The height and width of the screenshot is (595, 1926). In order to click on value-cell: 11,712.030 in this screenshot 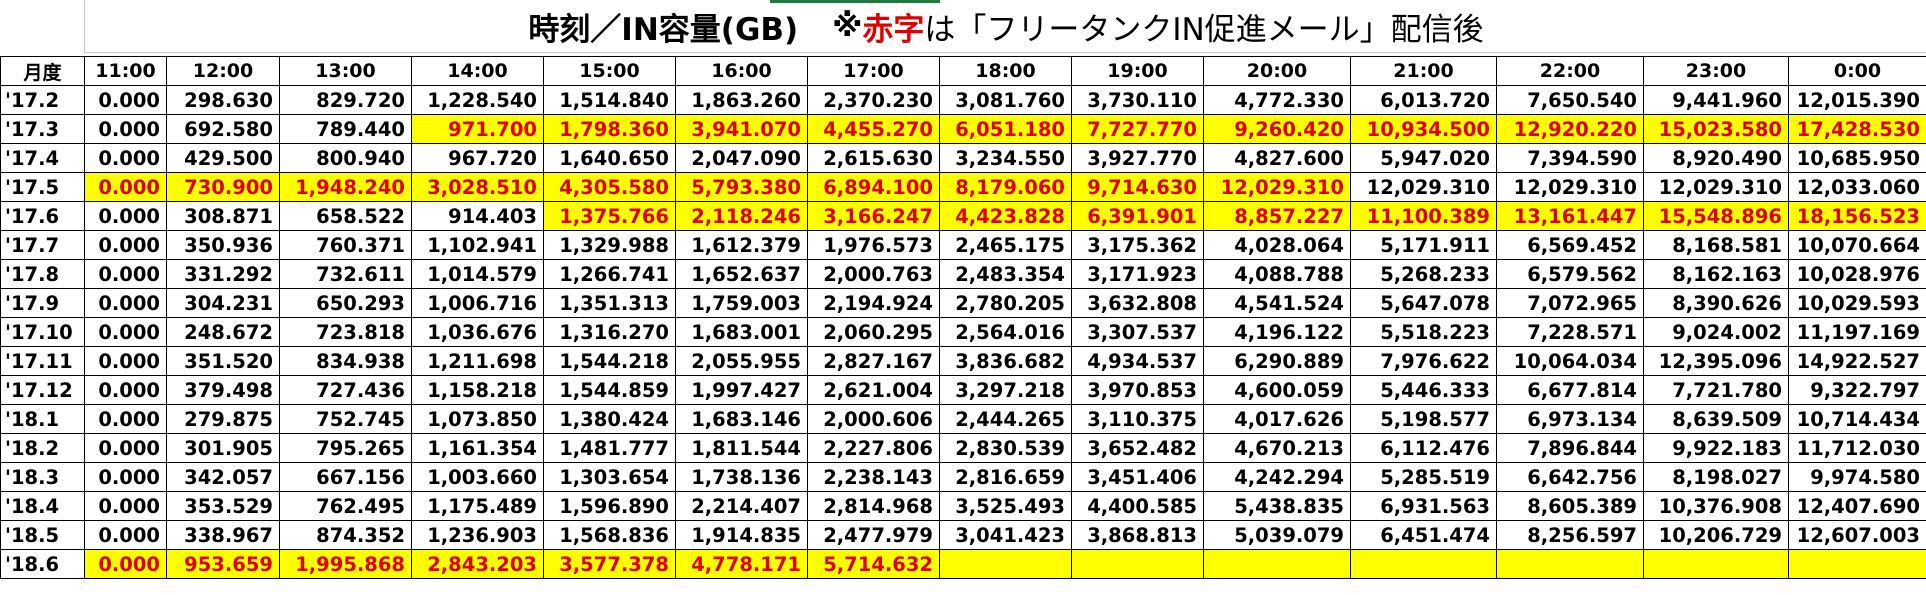, I will do `click(1857, 448)`.